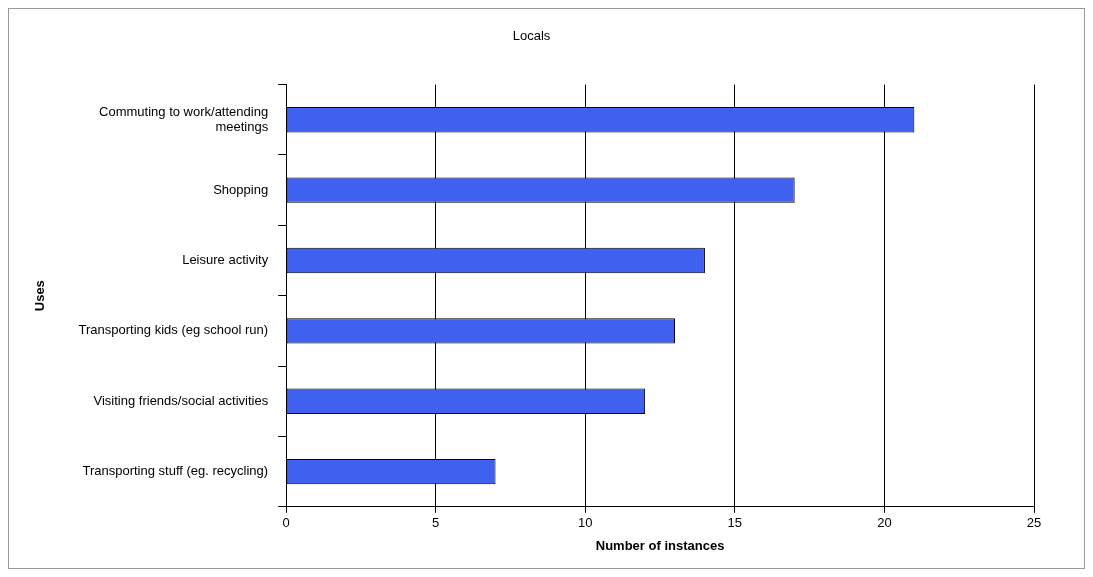 This screenshot has width=1093, height=577. Describe the element at coordinates (40, 296) in the screenshot. I see `y-axis-title: Uses` at that location.